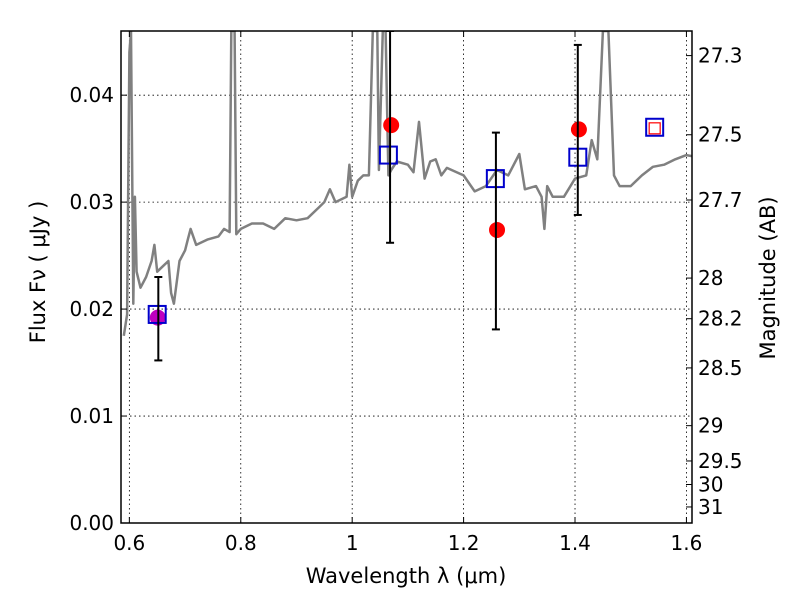  I want to click on y-tick-label: 0.03, so click(91, 202).